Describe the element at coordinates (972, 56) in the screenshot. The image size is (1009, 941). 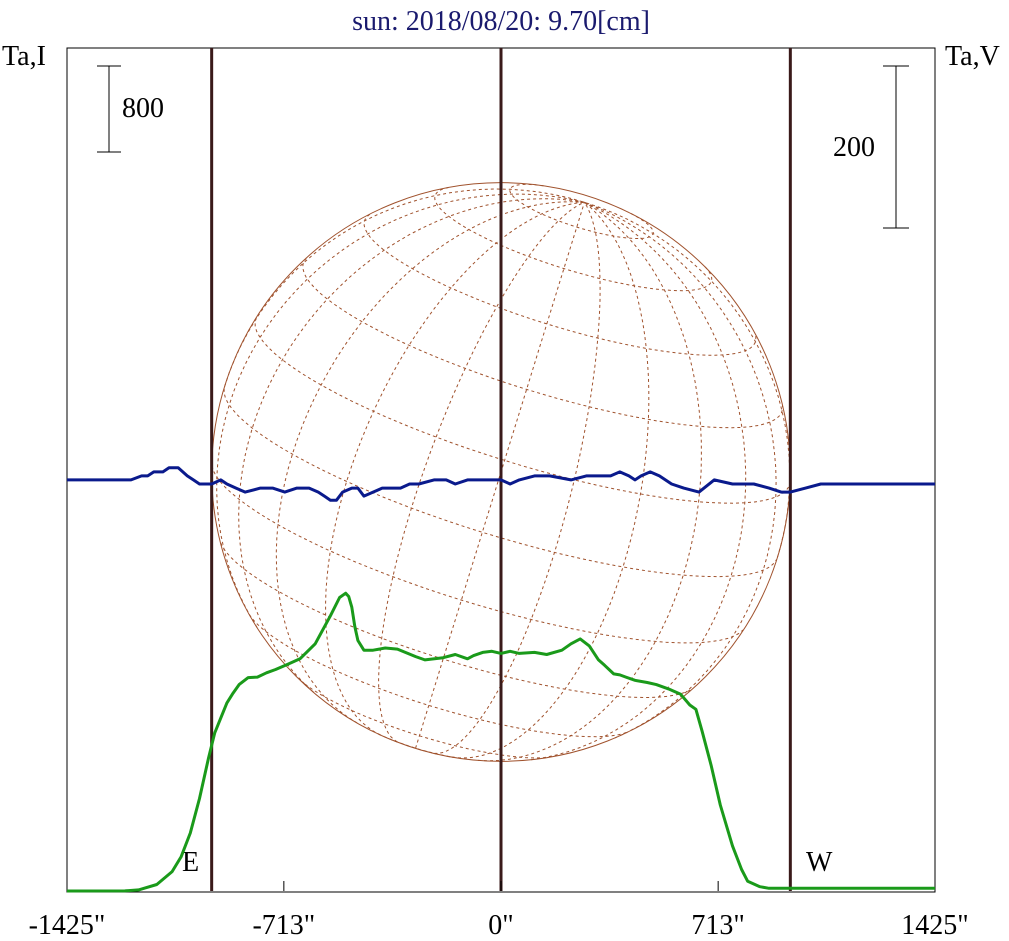
I see `right-axis-label: Ta,V` at that location.